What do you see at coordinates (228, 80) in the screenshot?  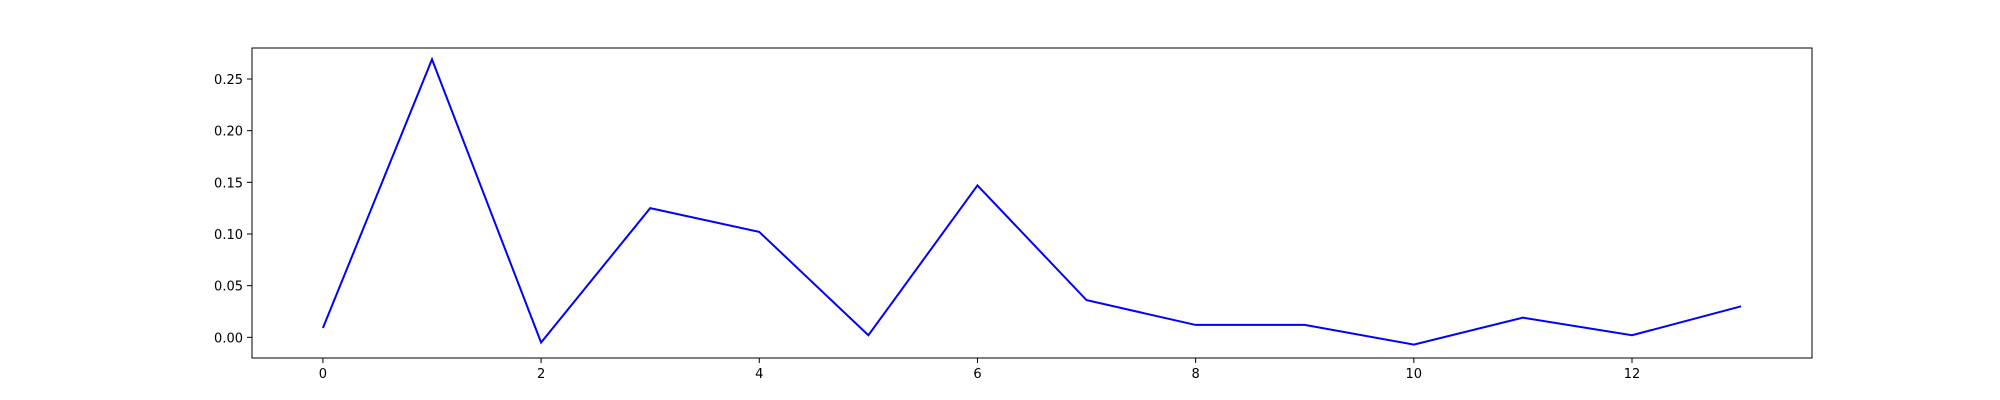 I see `y-tick-label: 0.25` at bounding box center [228, 80].